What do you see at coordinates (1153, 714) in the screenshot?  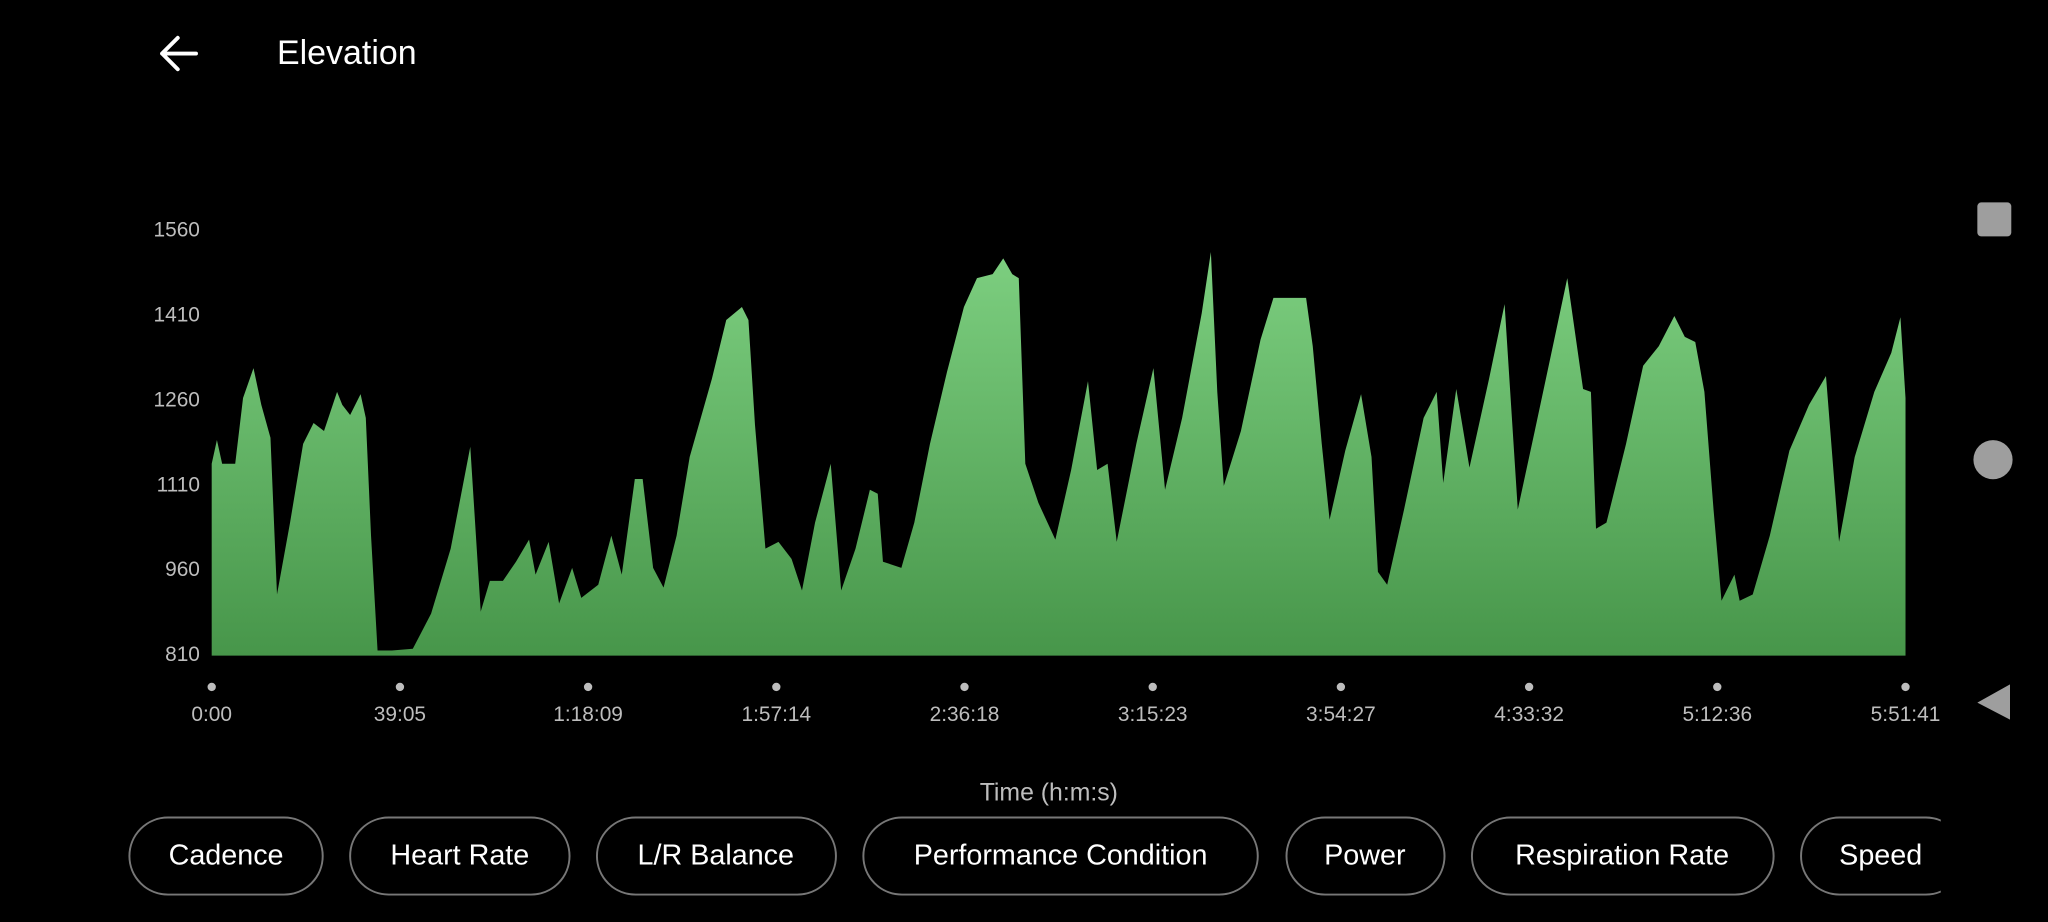 I see `x-tick-label: 3:15:23` at bounding box center [1153, 714].